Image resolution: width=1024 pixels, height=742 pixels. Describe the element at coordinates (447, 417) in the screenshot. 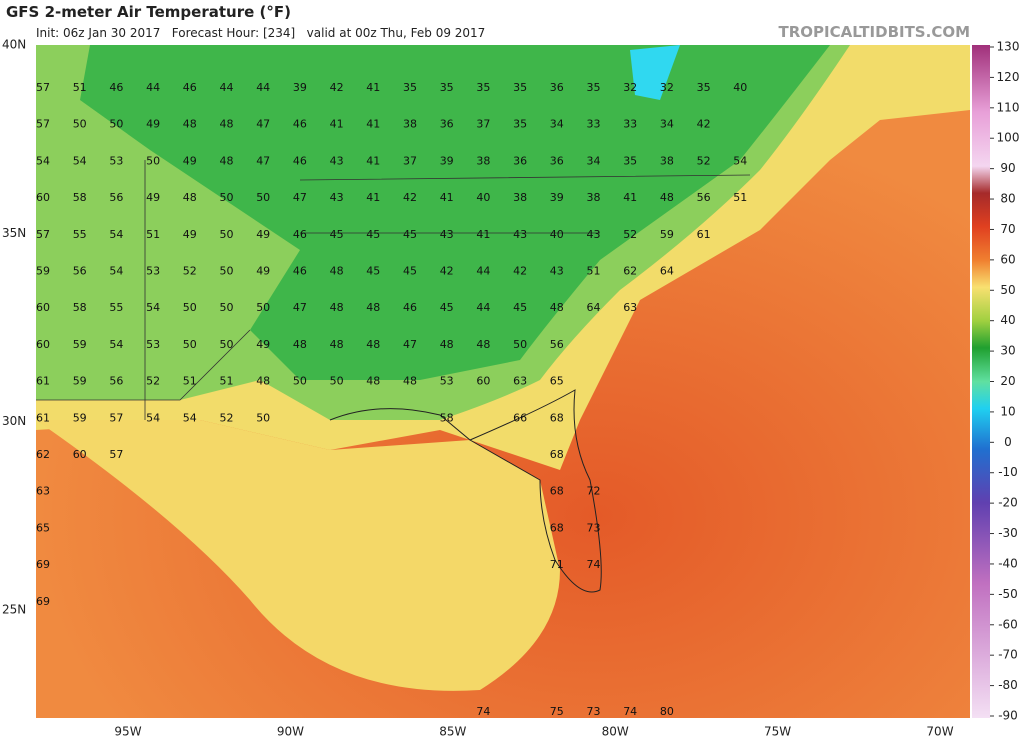

I see `temperature-label: 58` at that location.